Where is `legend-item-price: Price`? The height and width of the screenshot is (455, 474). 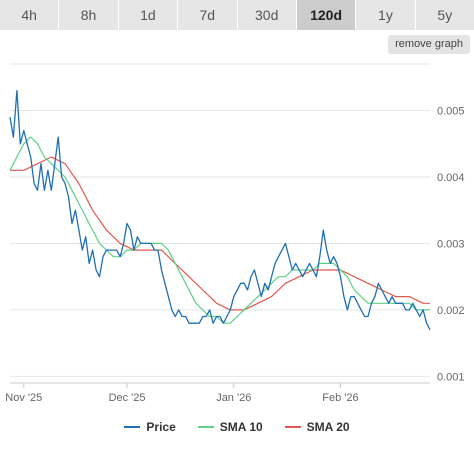
legend-item-price: Price is located at coordinates (150, 427).